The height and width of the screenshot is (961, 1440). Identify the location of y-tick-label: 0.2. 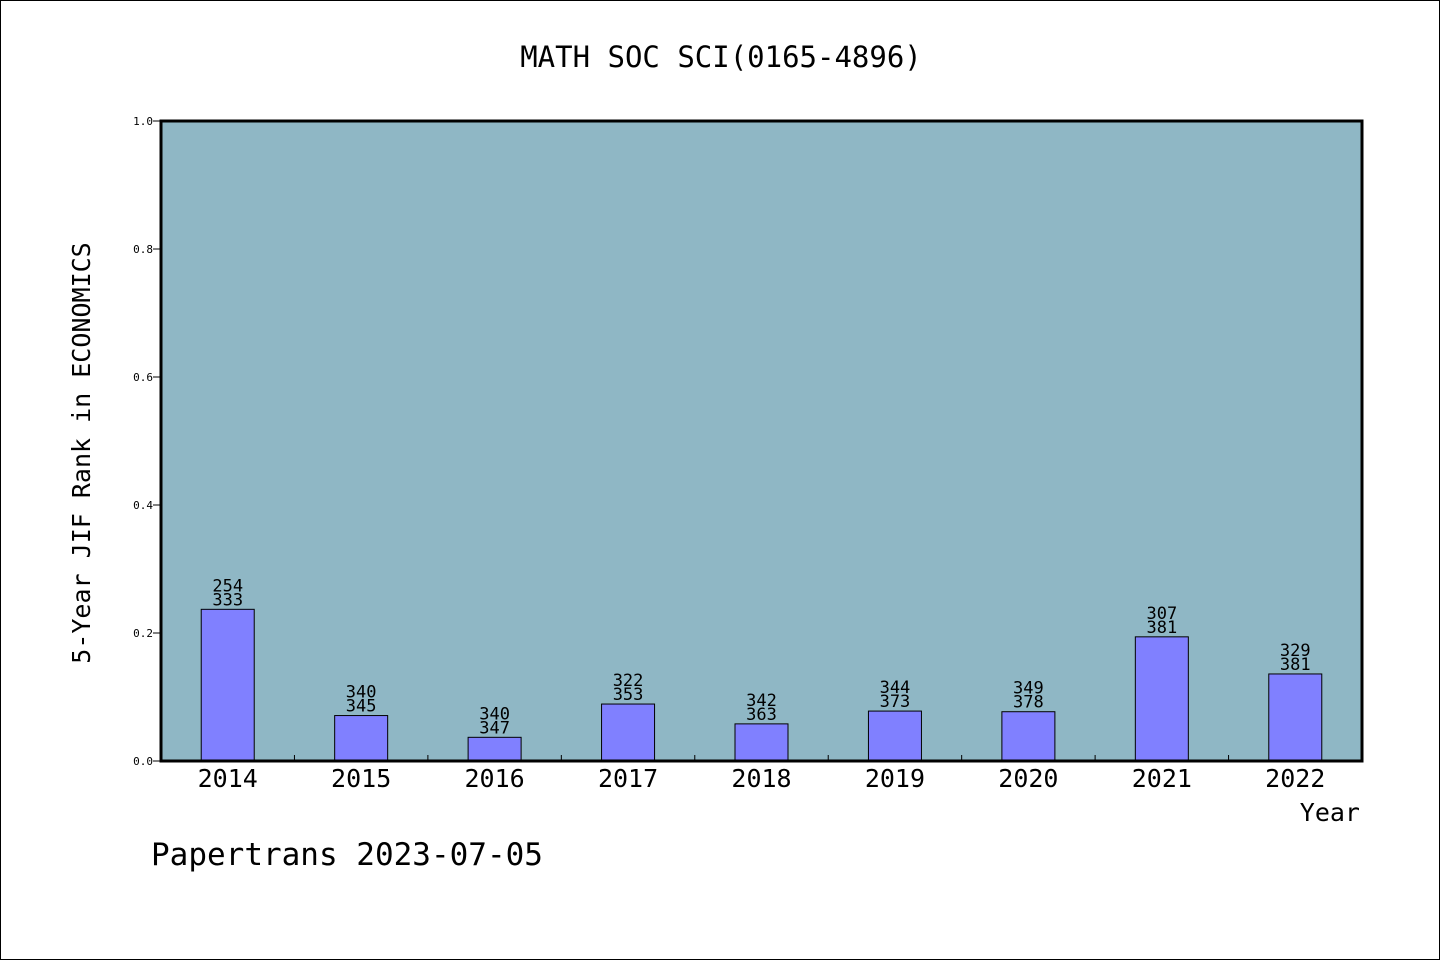
(143, 633).